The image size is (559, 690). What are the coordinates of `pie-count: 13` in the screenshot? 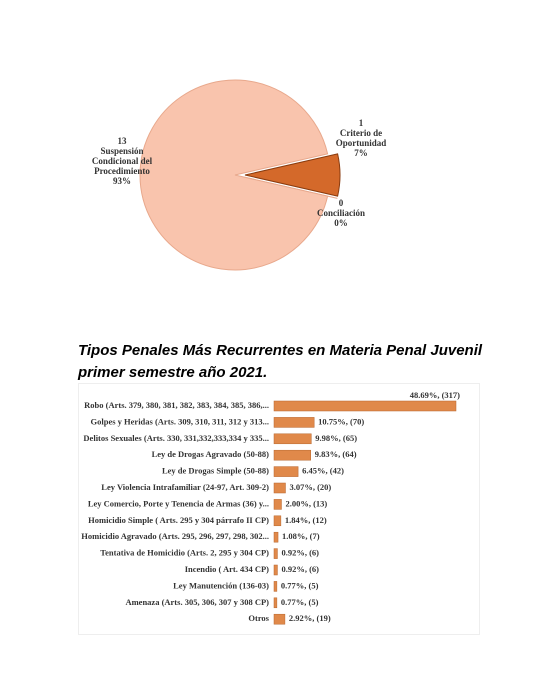 It's located at (122, 141).